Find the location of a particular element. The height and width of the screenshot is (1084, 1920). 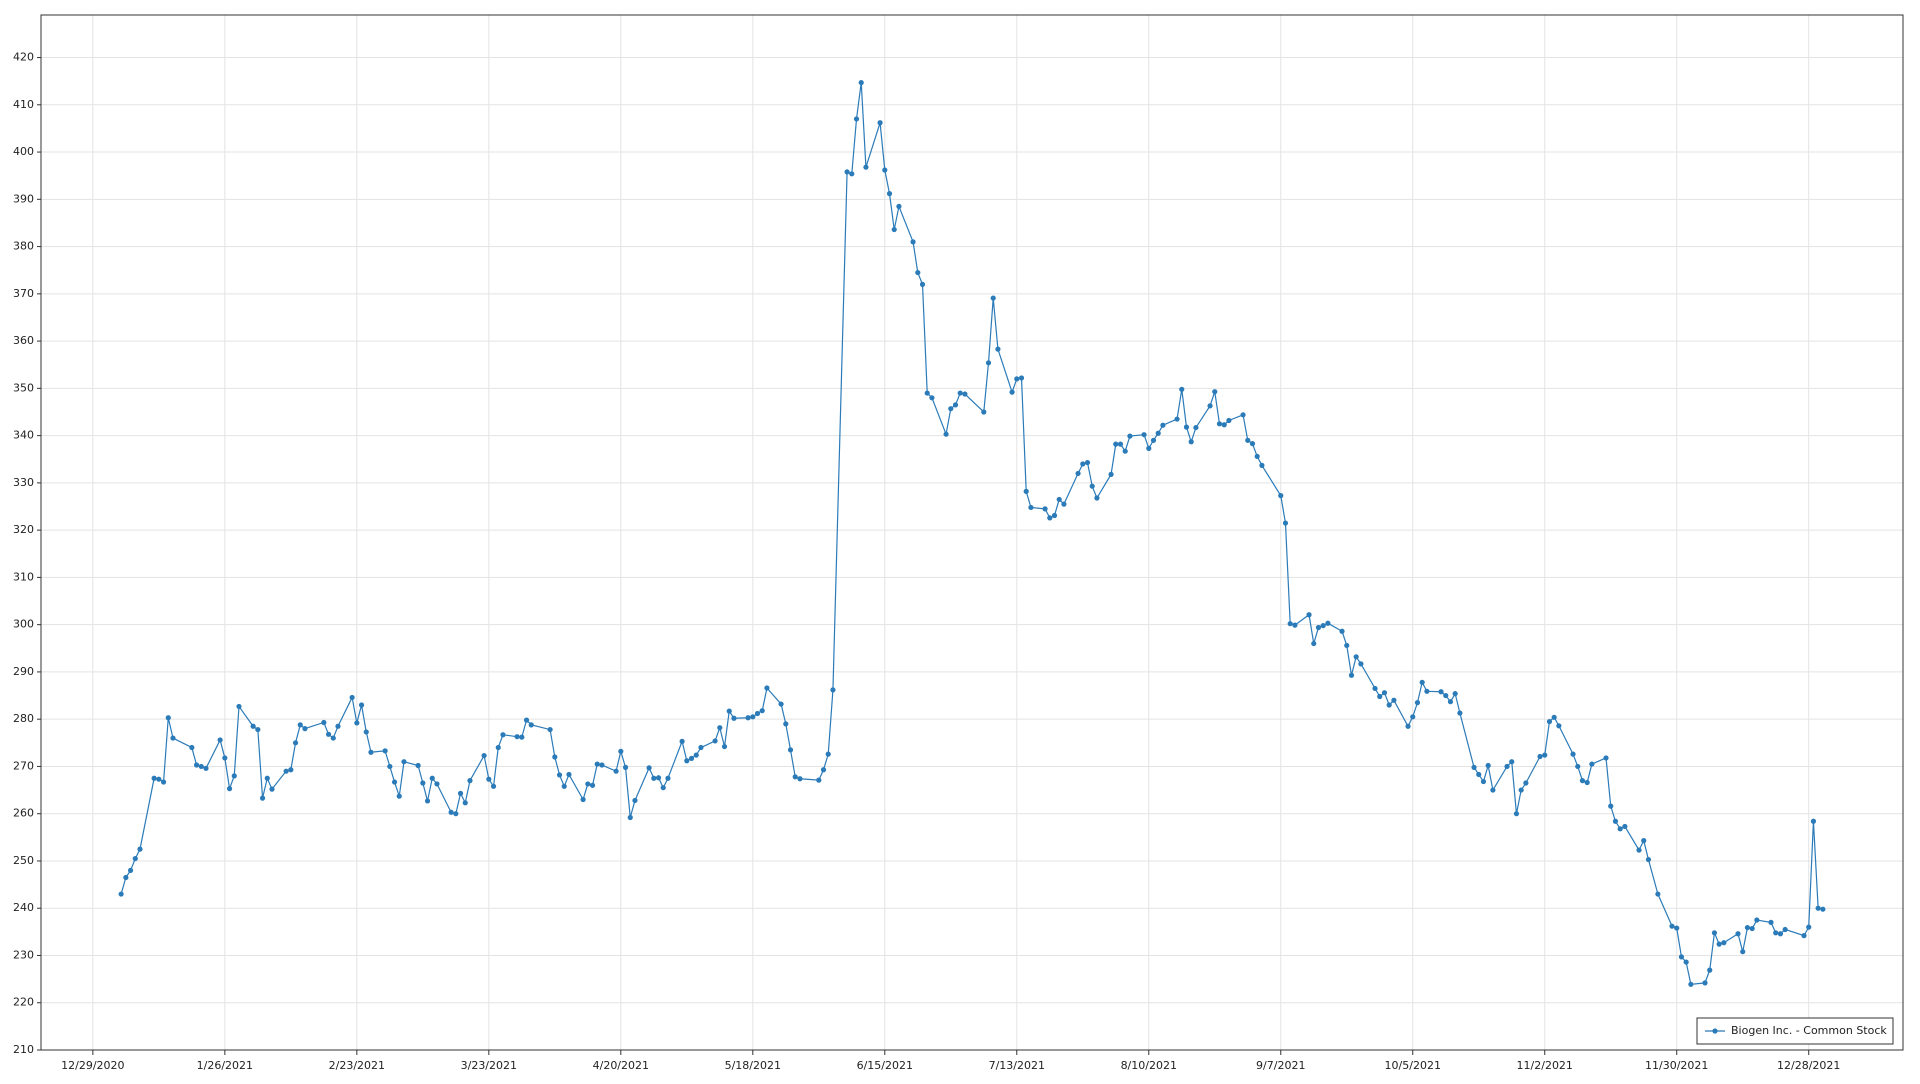

x-tick-label: 8/10/2021 is located at coordinates (1149, 1065).